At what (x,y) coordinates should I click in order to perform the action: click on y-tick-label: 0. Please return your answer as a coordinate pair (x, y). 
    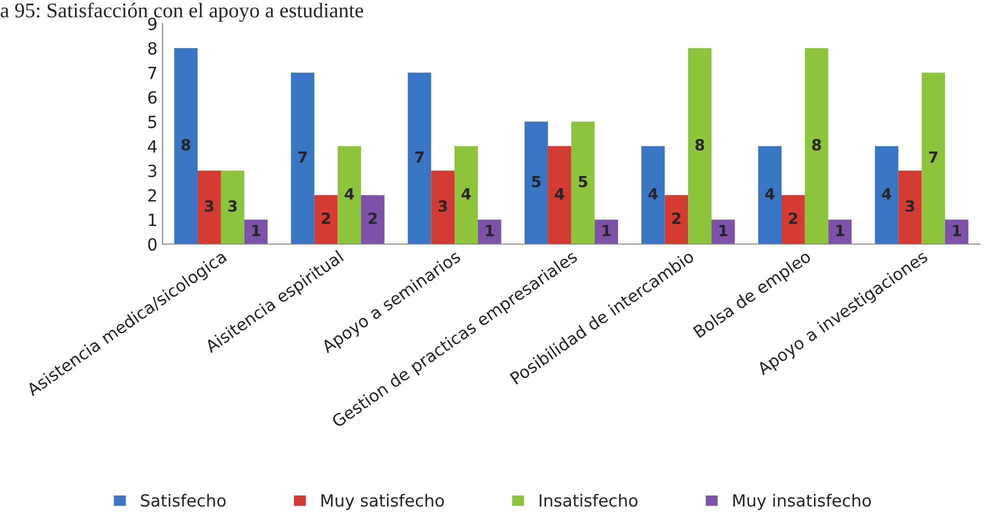
    Looking at the image, I should click on (152, 244).